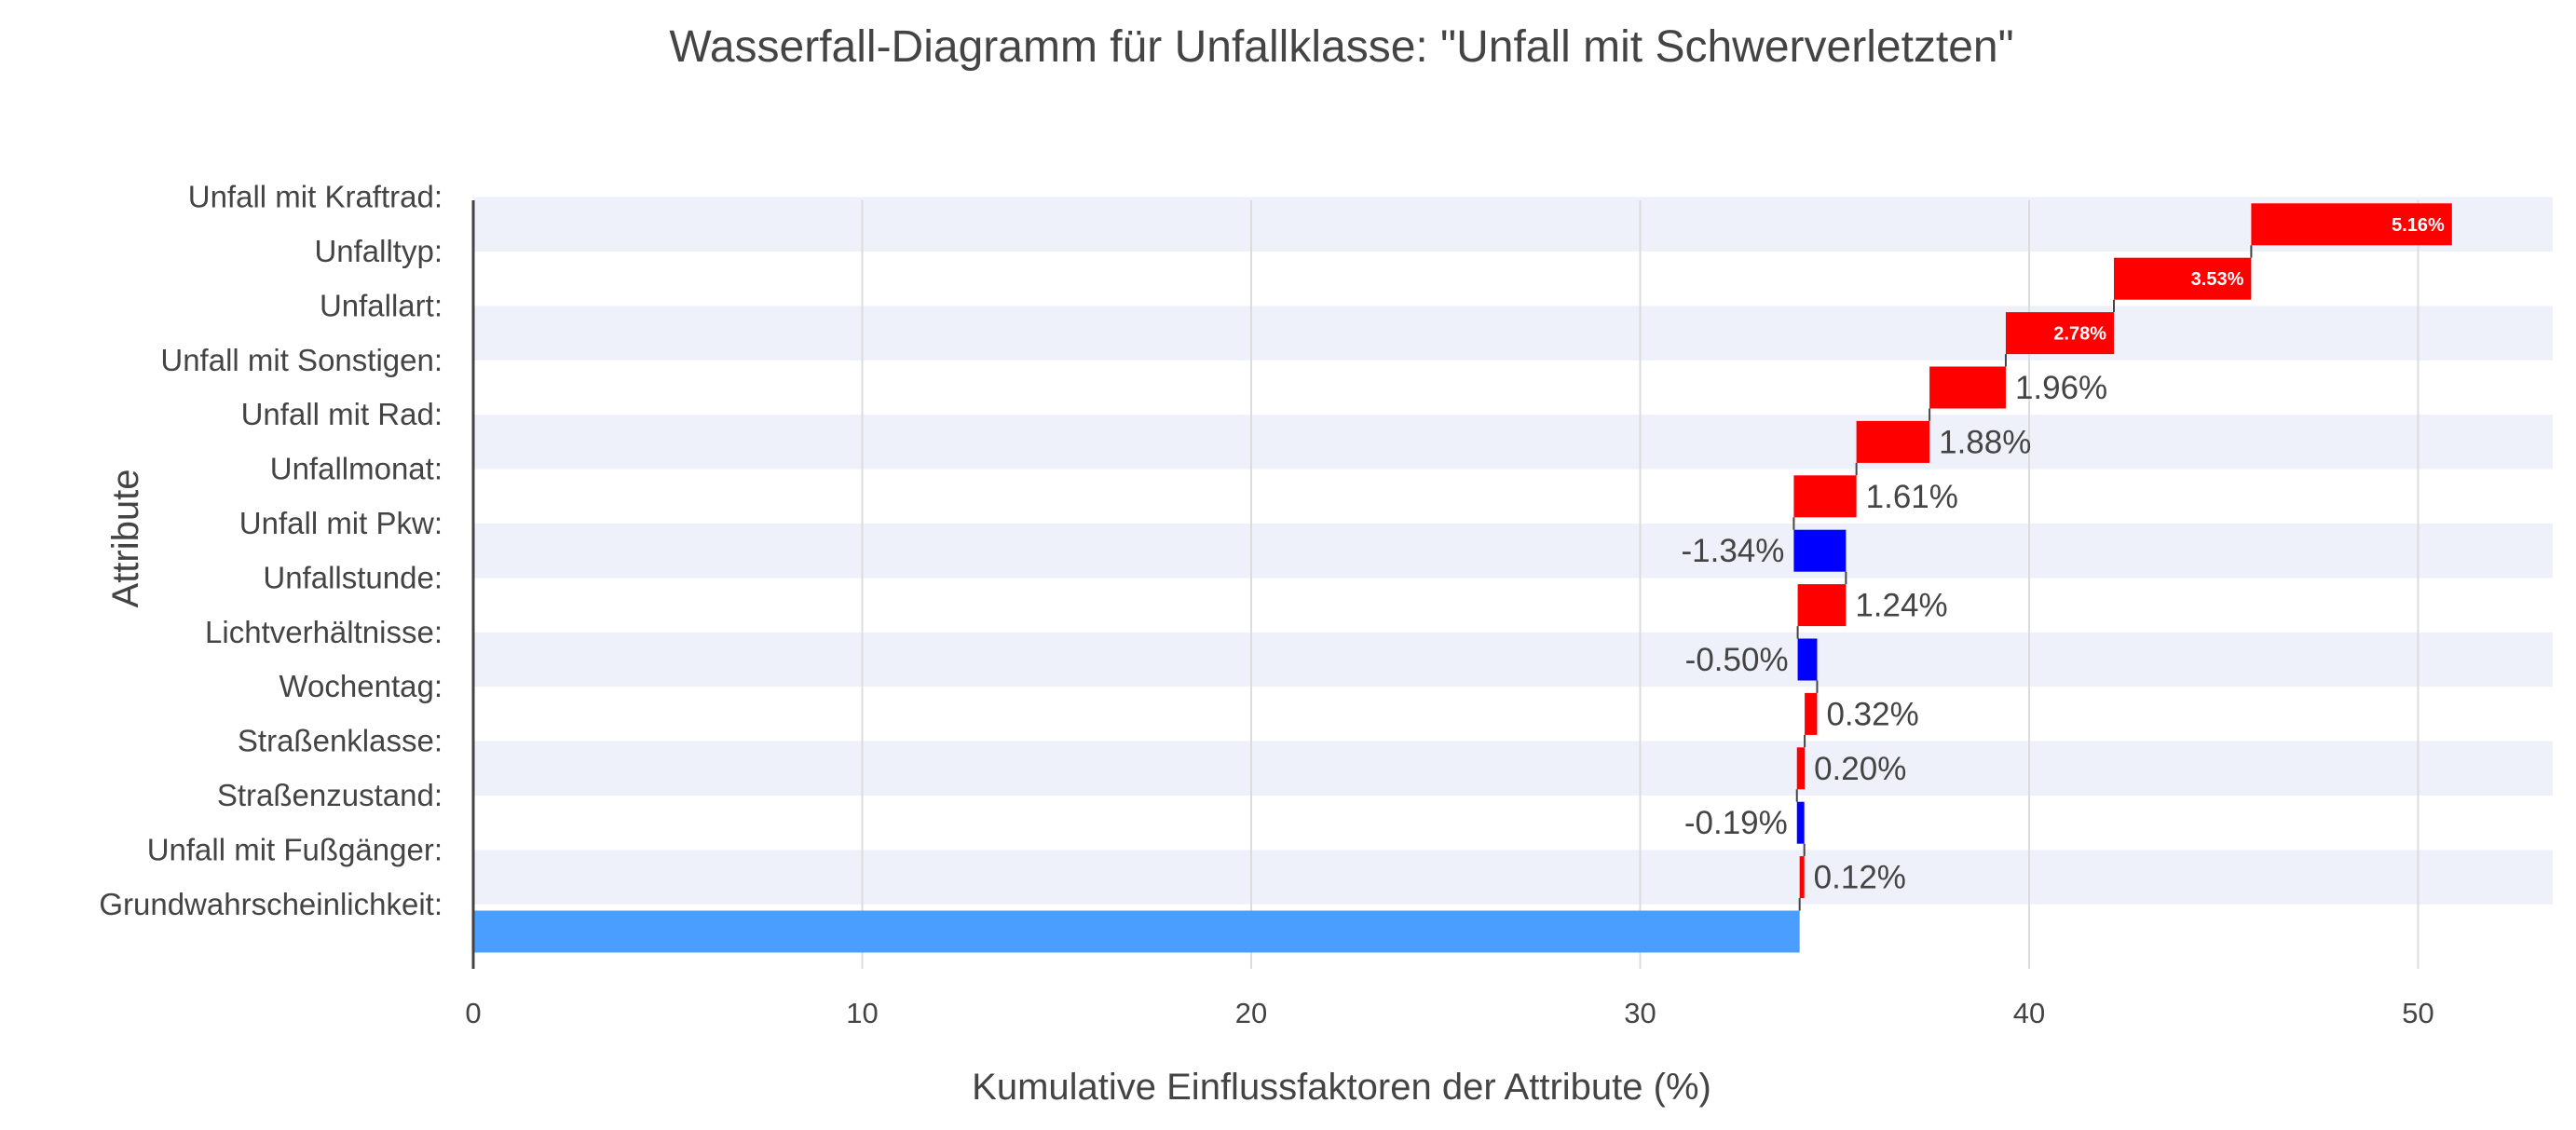 The image size is (2576, 1130). What do you see at coordinates (271, 904) in the screenshot?
I see `category-label: Grundwahrscheinlichkeit:` at bounding box center [271, 904].